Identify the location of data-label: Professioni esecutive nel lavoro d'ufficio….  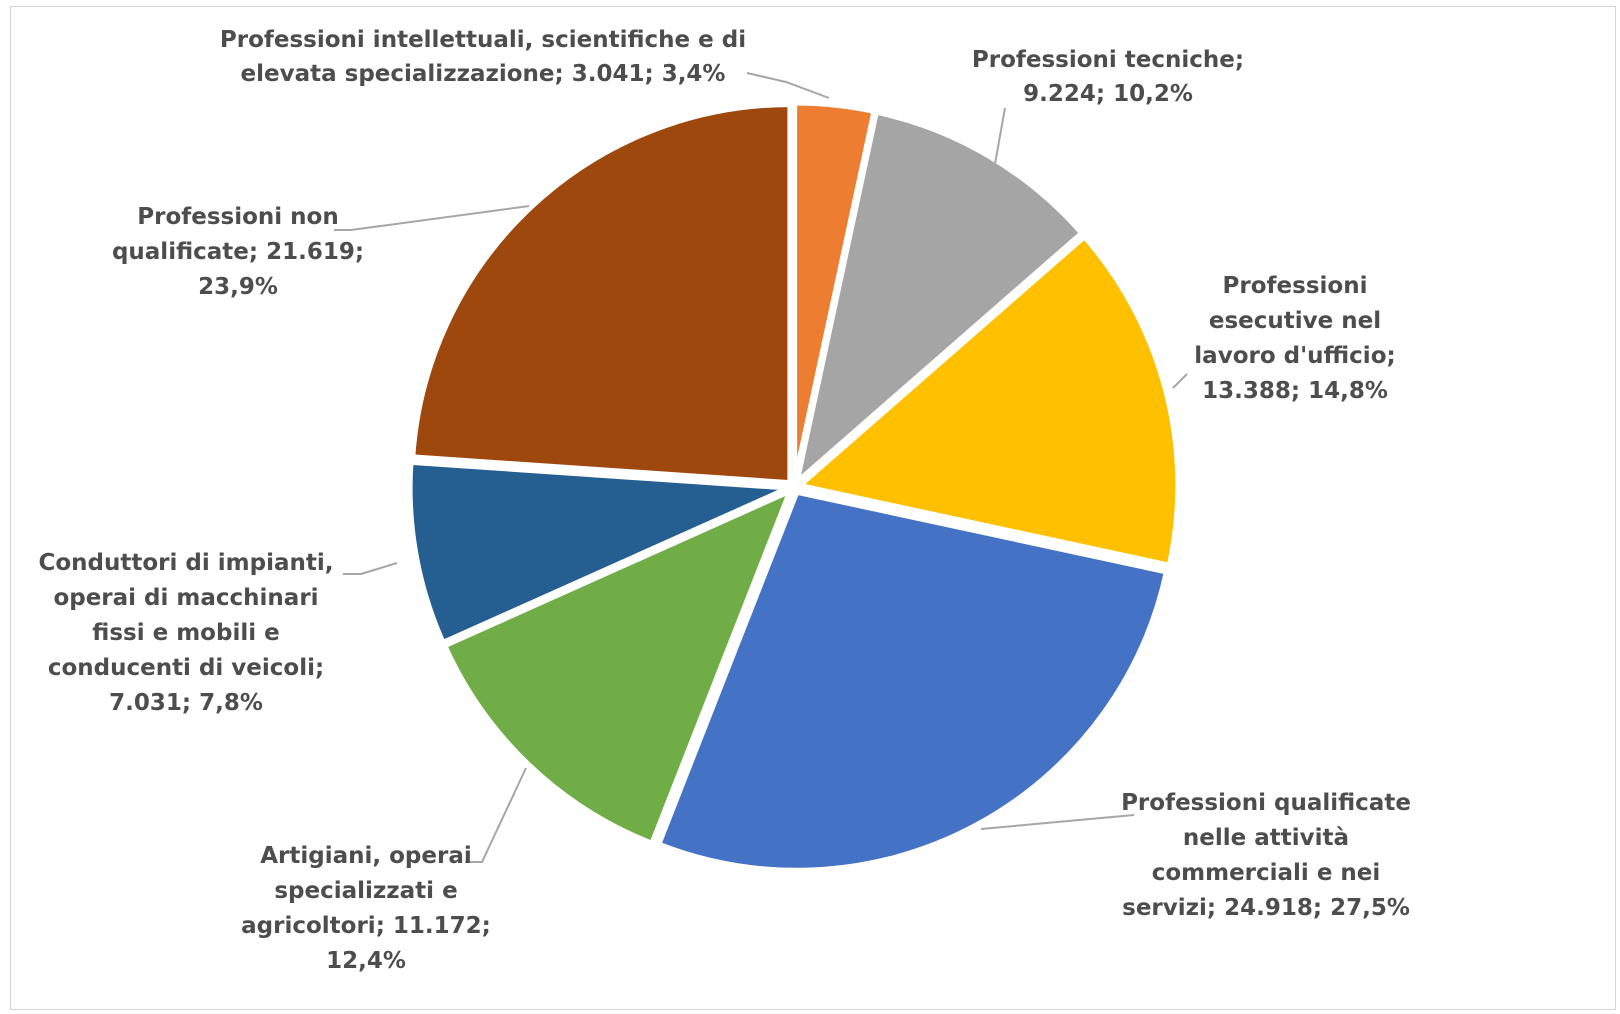
(1294, 338).